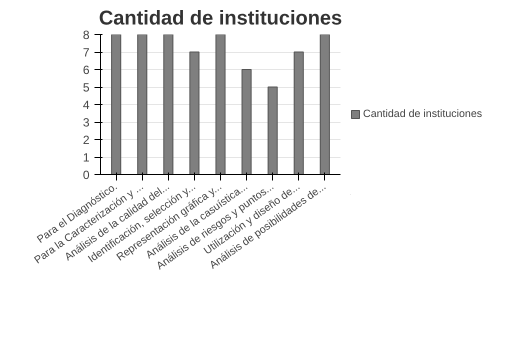 The height and width of the screenshot is (355, 517). I want to click on y-tick-label: 3, so click(86, 123).